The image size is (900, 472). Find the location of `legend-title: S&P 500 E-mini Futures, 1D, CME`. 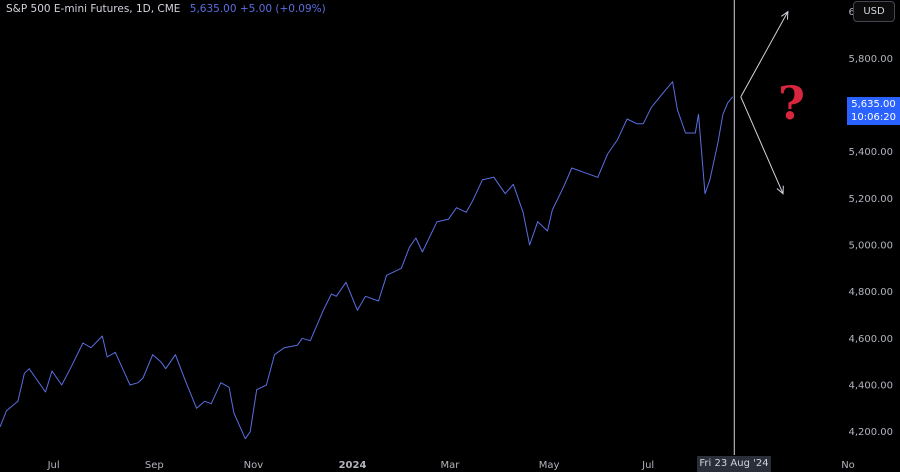

legend-title: S&P 500 E-mini Futures, 1D, CME is located at coordinates (93, 9).